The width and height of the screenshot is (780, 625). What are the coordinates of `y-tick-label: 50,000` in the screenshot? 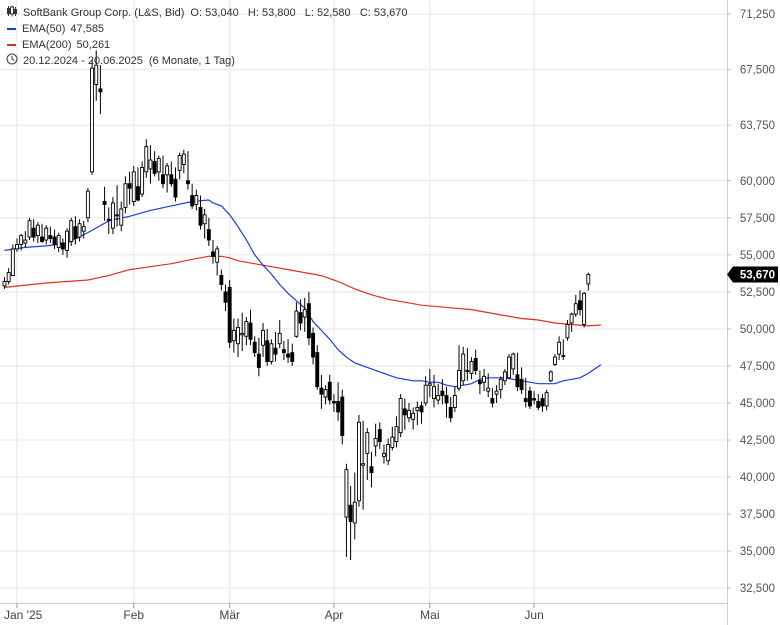 It's located at (757, 330).